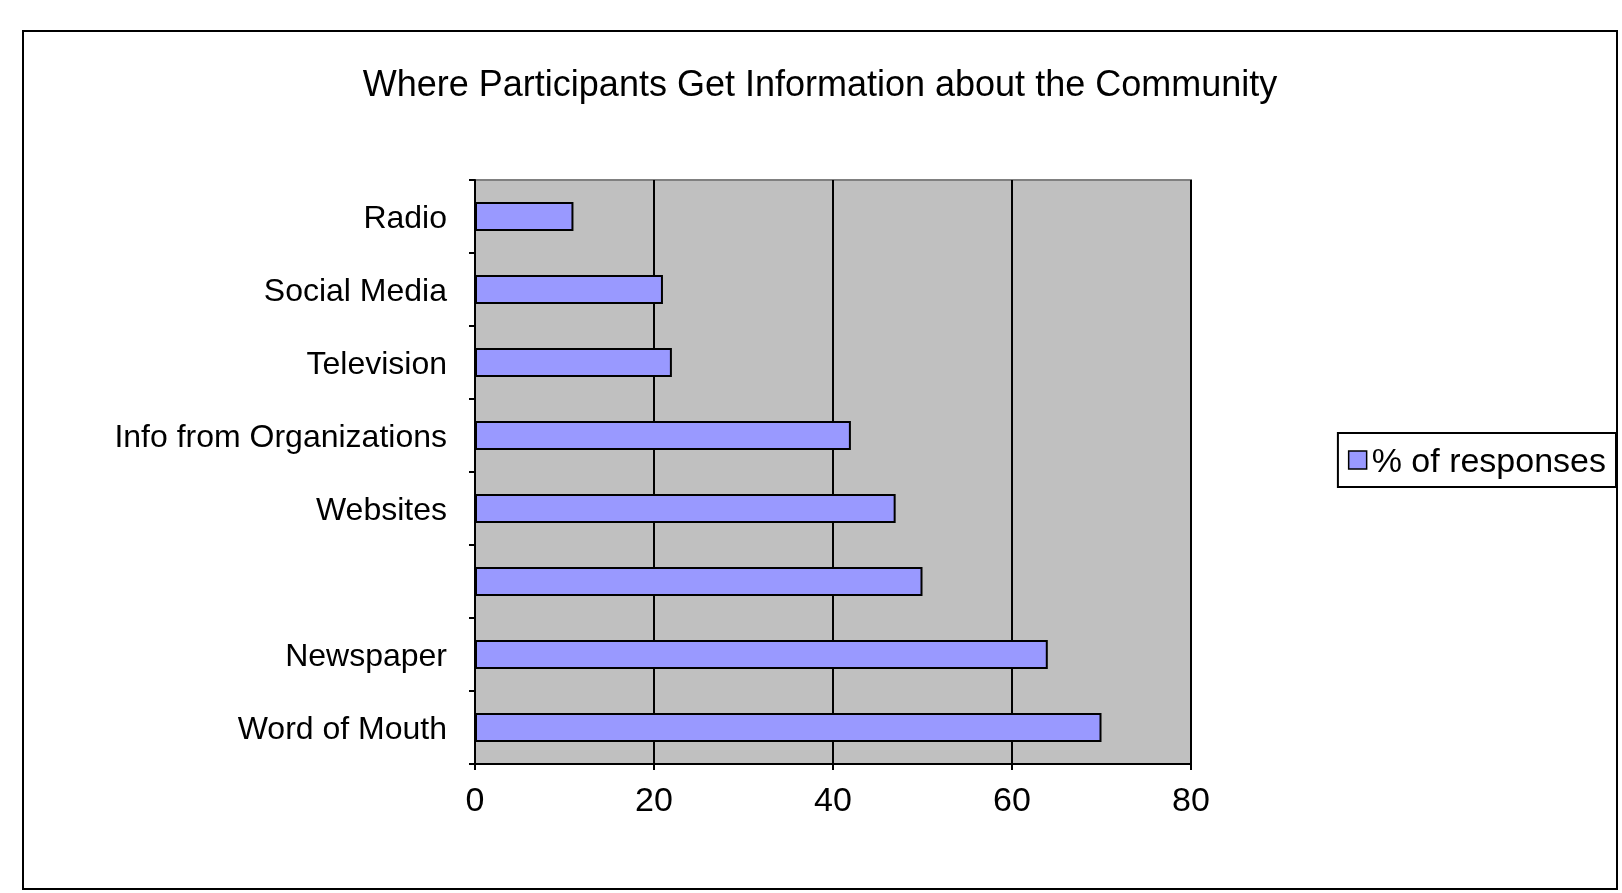 Image resolution: width=1622 pixels, height=893 pixels. What do you see at coordinates (355, 289) in the screenshot?
I see `y-tick-label: Social Media` at bounding box center [355, 289].